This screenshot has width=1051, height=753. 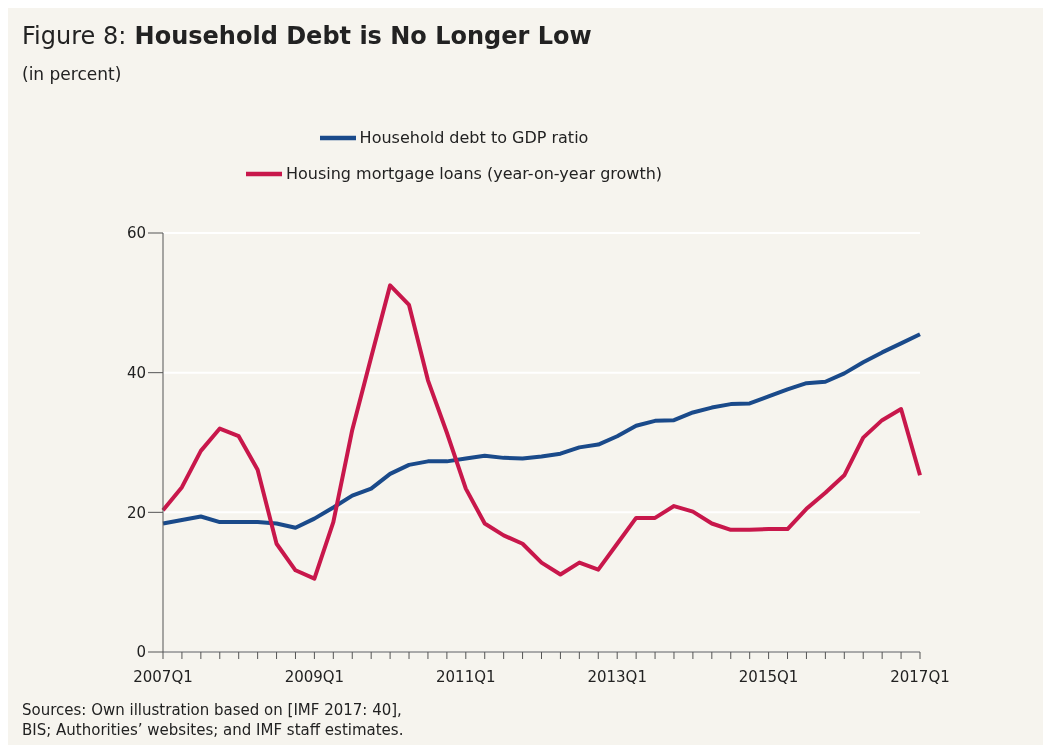 I want to click on chart-subtitle: (in percent), so click(x=72, y=74).